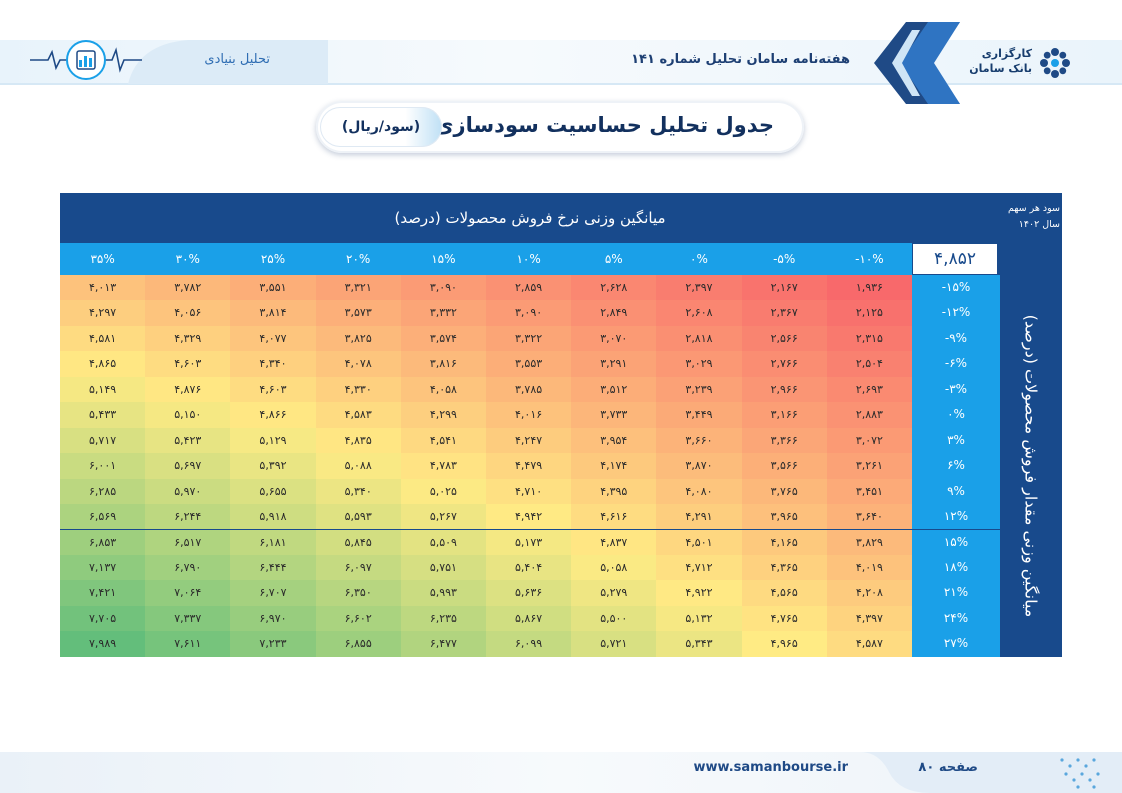 This screenshot has width=1122, height=793. What do you see at coordinates (614, 389) in the screenshot?
I see `table-cell: ۳,۵۱۲` at bounding box center [614, 389].